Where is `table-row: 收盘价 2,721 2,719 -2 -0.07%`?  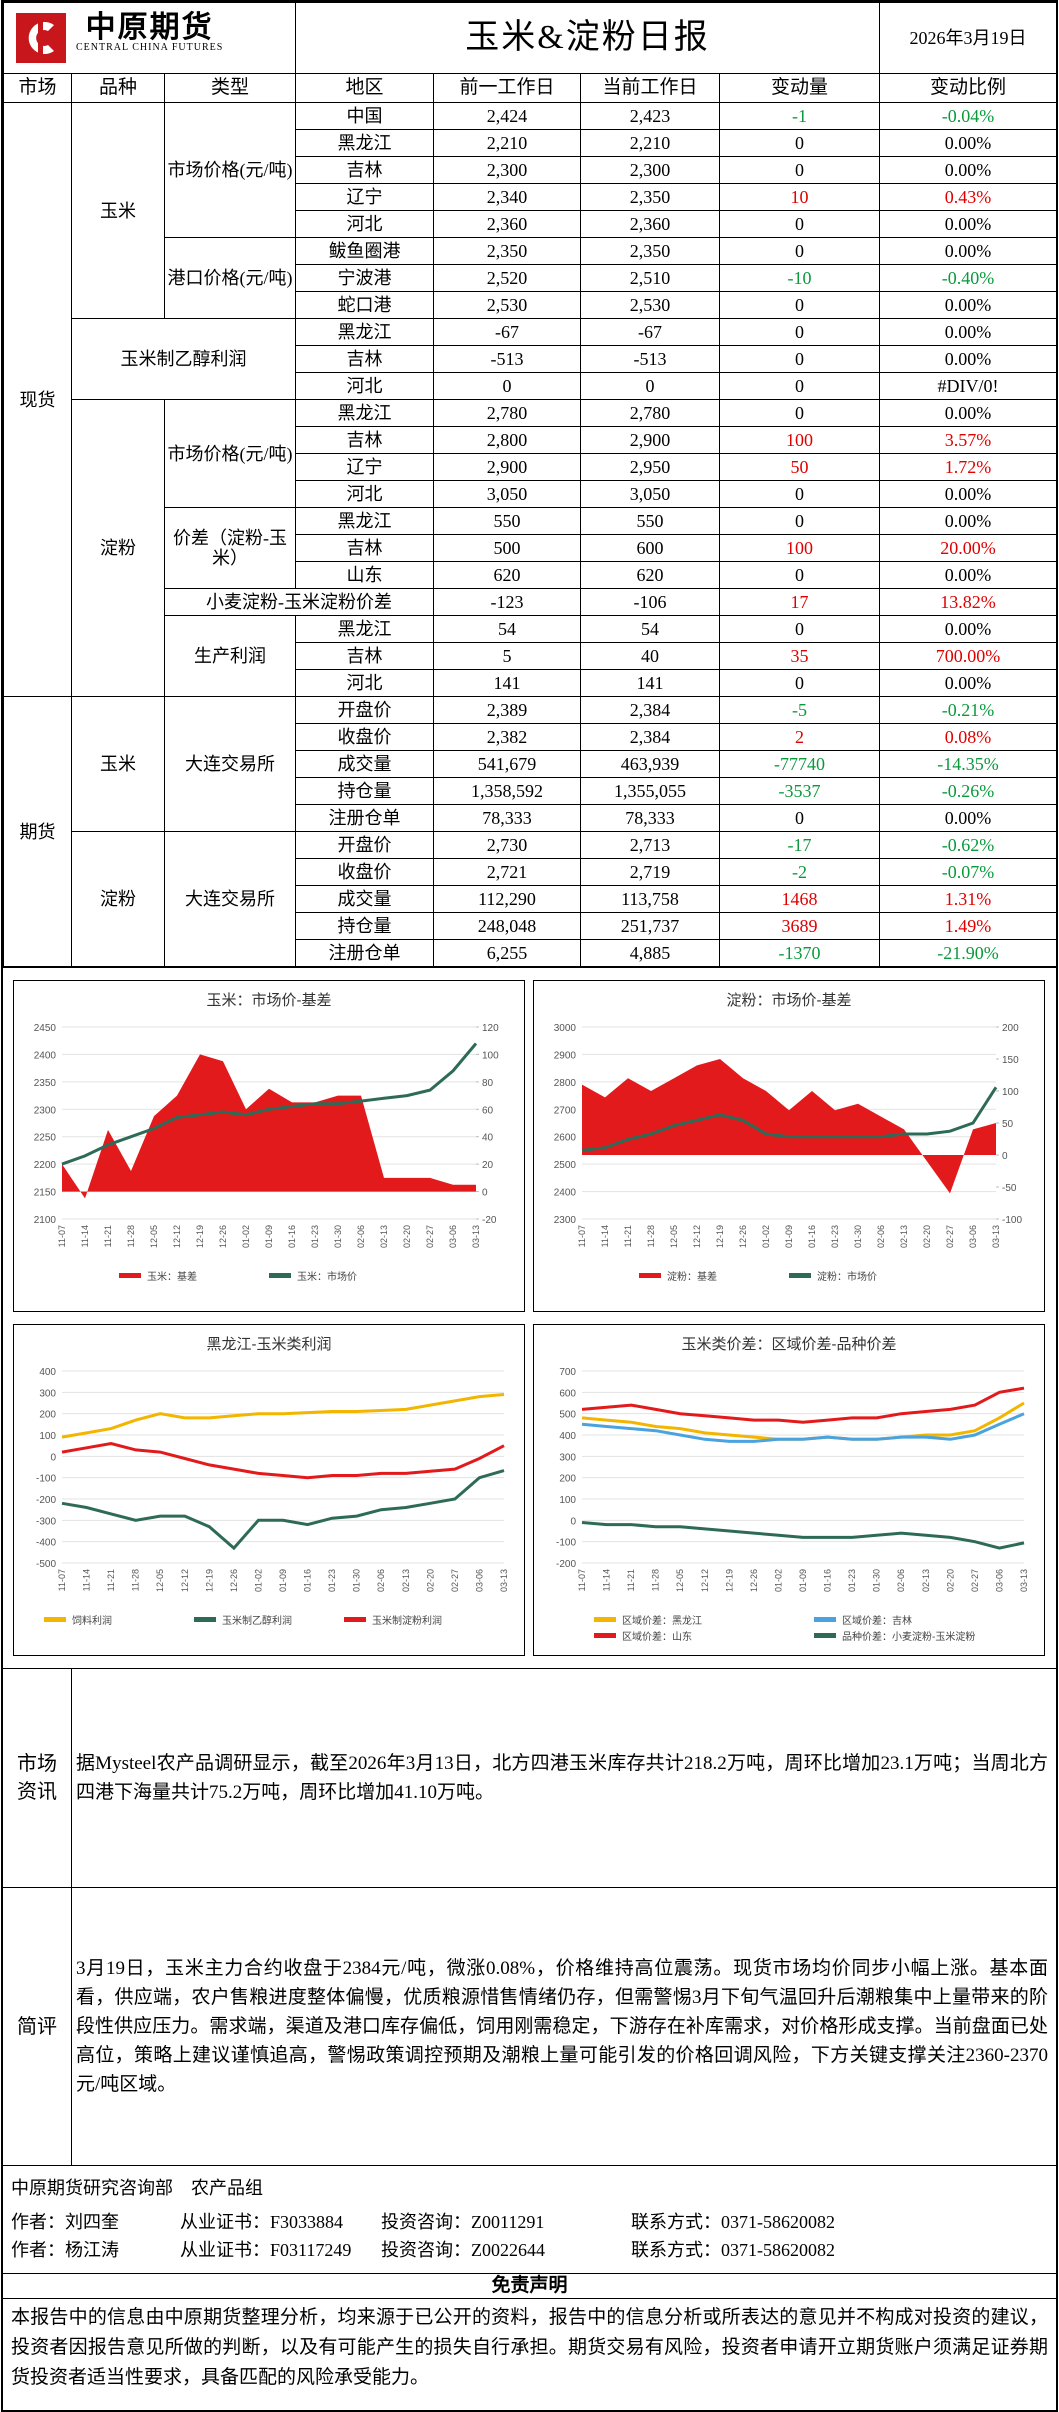 table-row: 收盘价 2,721 2,719 -2 -0.07% is located at coordinates (531, 872).